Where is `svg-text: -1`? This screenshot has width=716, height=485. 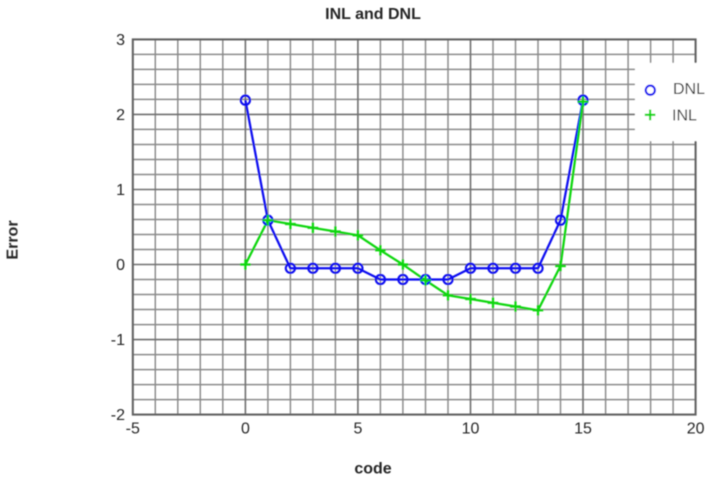 svg-text: -1 is located at coordinates (118, 340).